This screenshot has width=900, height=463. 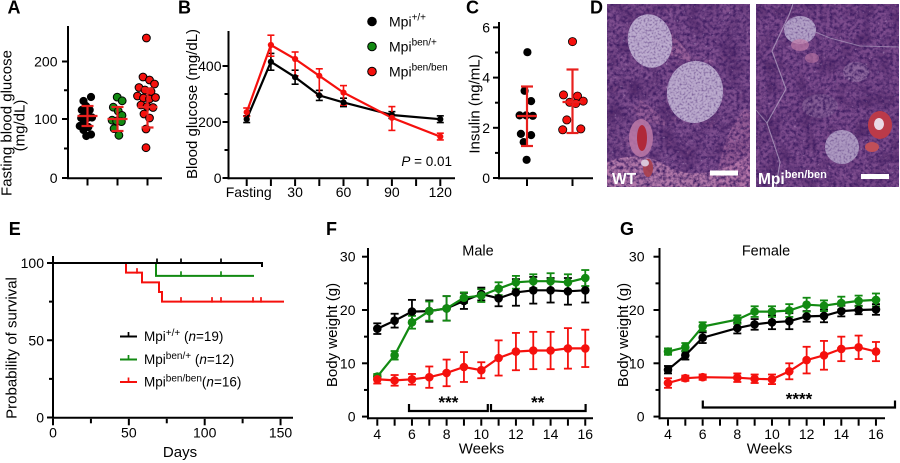 I want to click on svg-text: D, so click(x=596, y=9).